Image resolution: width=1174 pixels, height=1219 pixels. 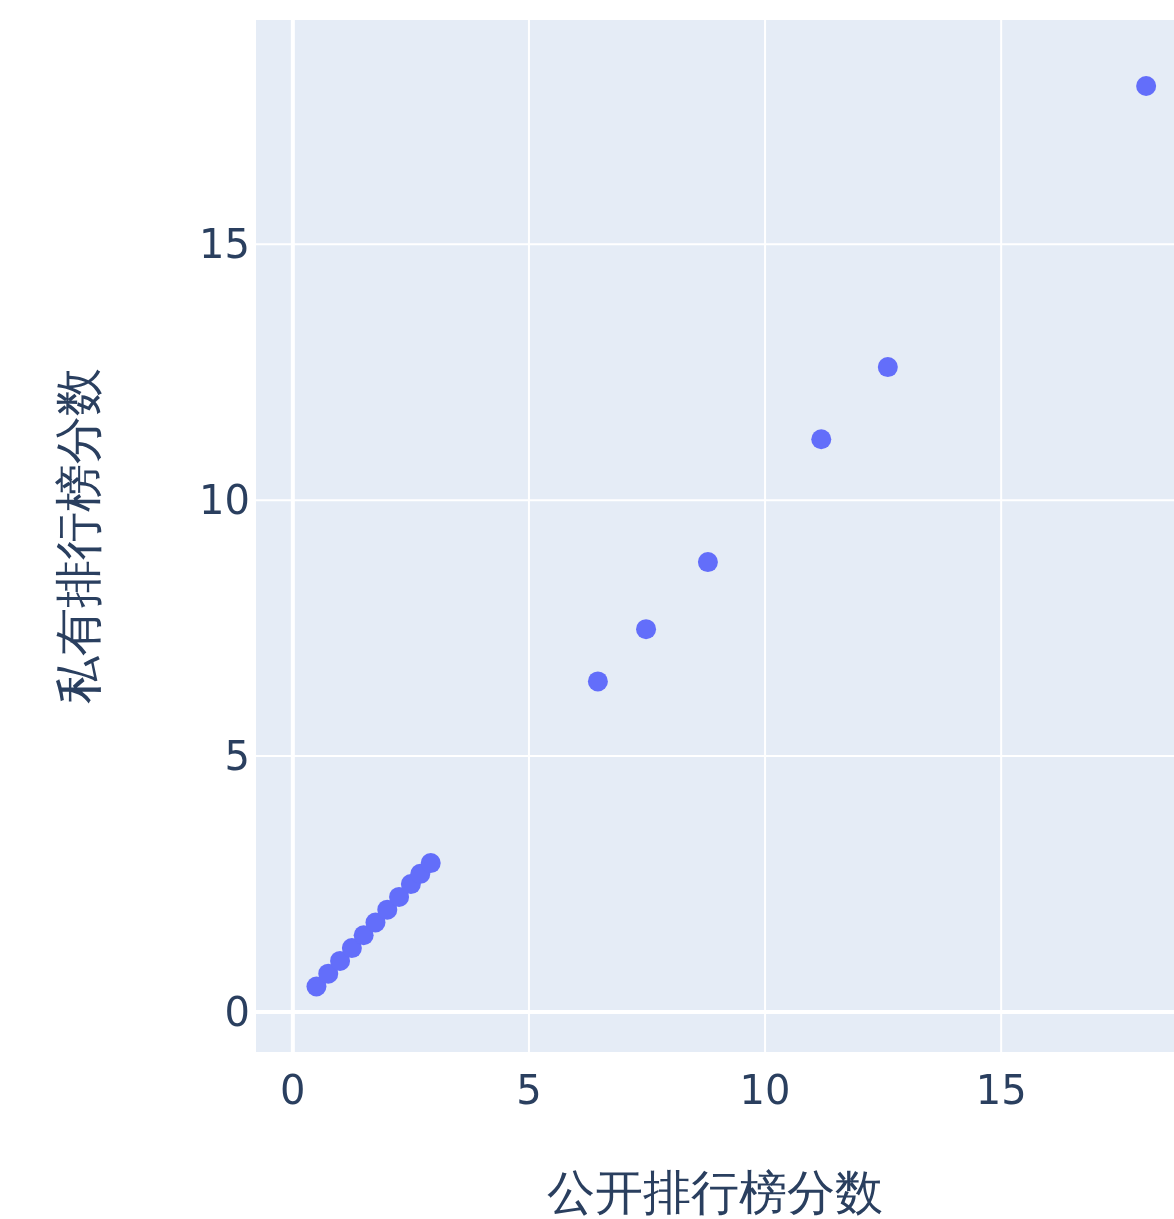 What do you see at coordinates (529, 1090) in the screenshot?
I see `x-tick-label: 5` at bounding box center [529, 1090].